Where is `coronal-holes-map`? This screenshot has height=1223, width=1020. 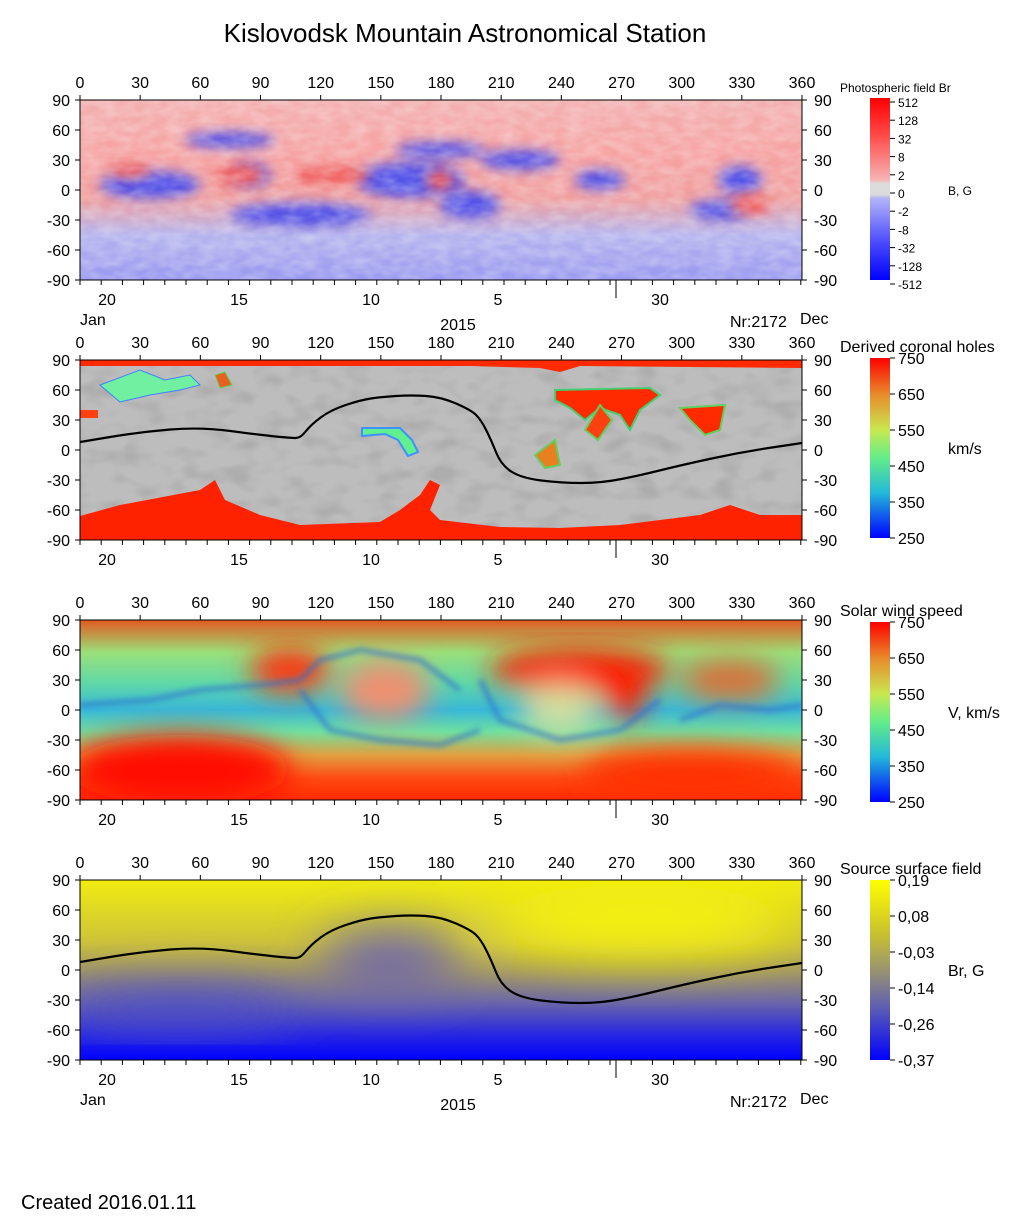
coronal-holes-map is located at coordinates (441, 450).